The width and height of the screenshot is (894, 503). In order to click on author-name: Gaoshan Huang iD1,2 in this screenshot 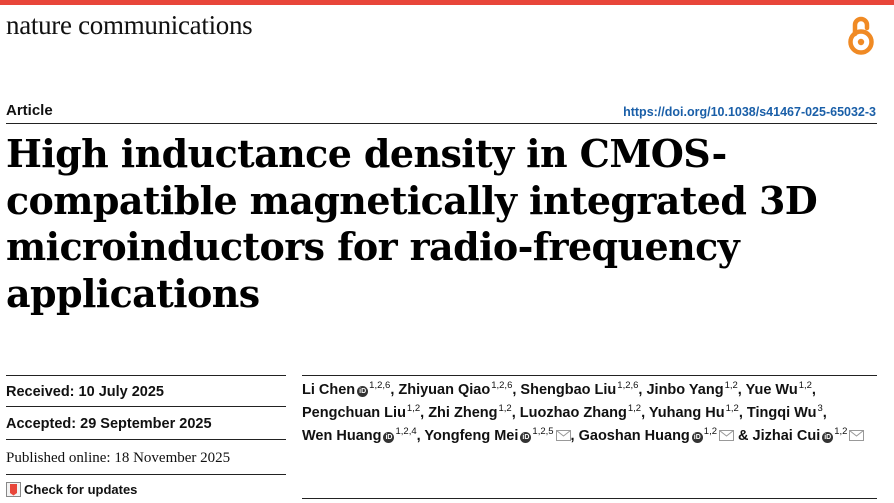, I will do `click(656, 435)`.